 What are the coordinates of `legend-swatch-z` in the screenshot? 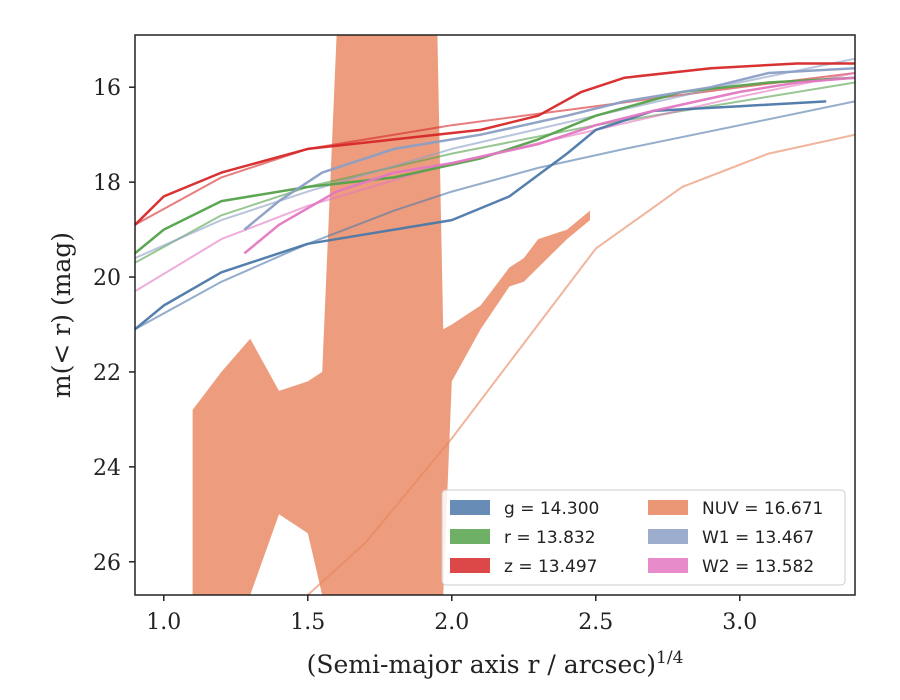 It's located at (470, 565).